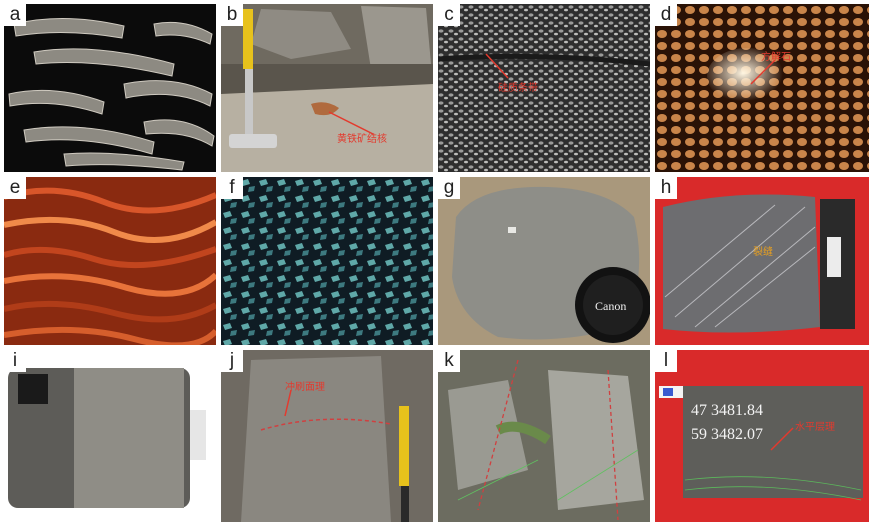  I want to click on panel-l: 47 3481.84 59 3482.07 水平层理 l, so click(762, 436).